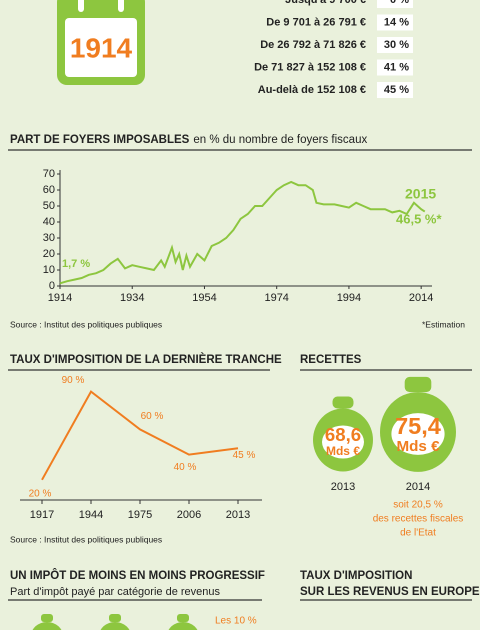 This screenshot has height=630, width=480. What do you see at coordinates (204, 298) in the screenshot?
I see `x-tick-label: 1954` at bounding box center [204, 298].